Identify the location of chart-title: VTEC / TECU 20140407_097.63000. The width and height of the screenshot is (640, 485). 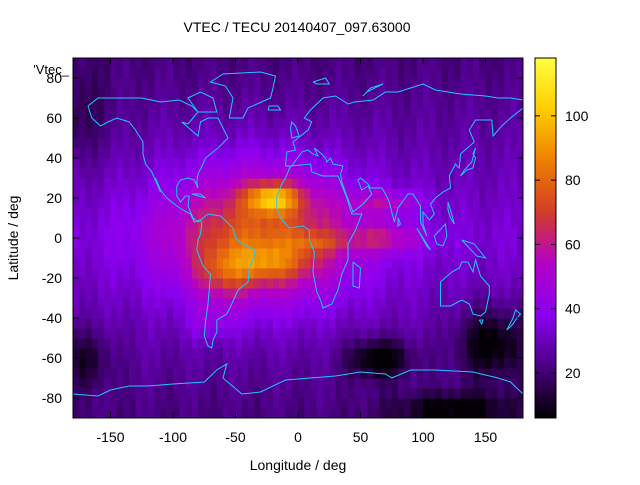
(296, 27).